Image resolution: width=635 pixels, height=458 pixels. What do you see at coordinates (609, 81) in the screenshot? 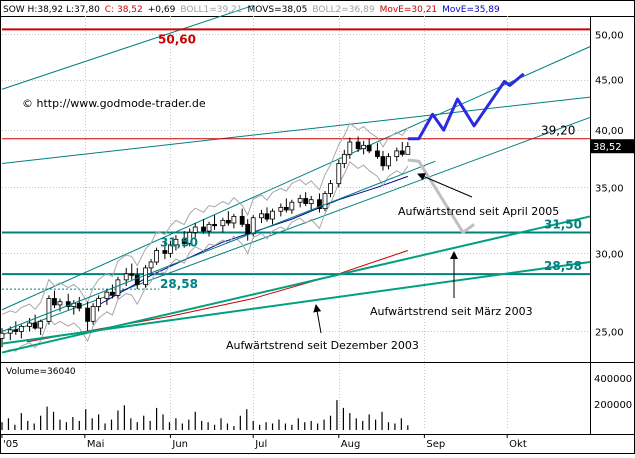
I see `y-tick-label: 45,00` at bounding box center [609, 81].